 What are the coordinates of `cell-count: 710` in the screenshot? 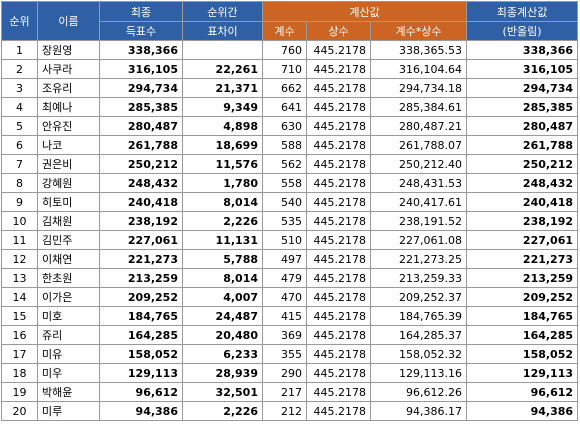 It's located at (284, 69).